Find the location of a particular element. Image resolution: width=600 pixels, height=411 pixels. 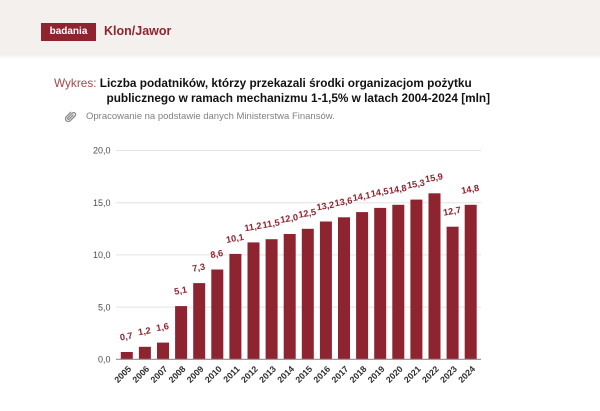

svg-text: 12,0 is located at coordinates (289, 218).